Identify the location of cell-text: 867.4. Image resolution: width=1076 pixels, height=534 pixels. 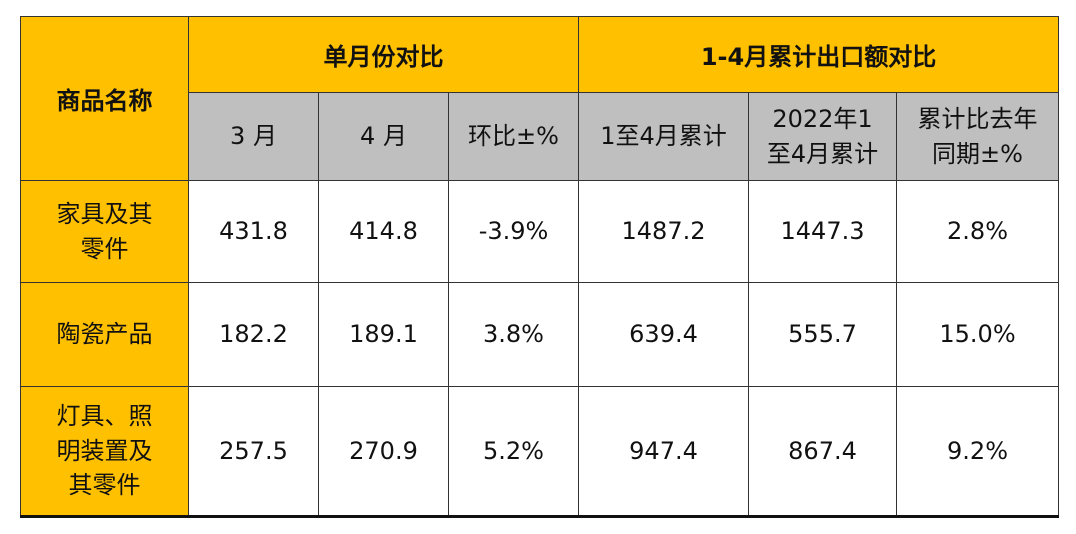
(822, 450).